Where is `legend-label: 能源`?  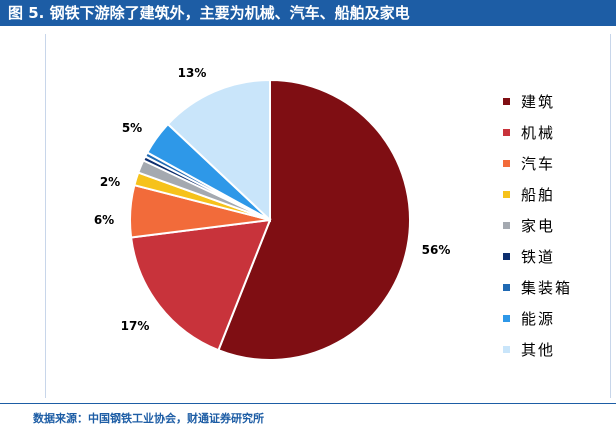 legend-label: 能源 is located at coordinates (538, 319).